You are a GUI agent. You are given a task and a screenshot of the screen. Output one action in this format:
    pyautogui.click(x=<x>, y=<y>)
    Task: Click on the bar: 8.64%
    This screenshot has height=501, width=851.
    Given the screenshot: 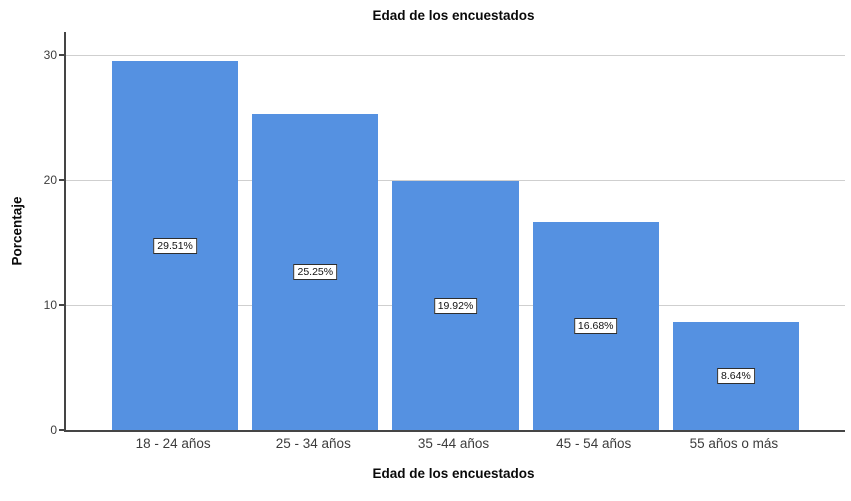 What is the action you would take?
    pyautogui.click(x=736, y=376)
    